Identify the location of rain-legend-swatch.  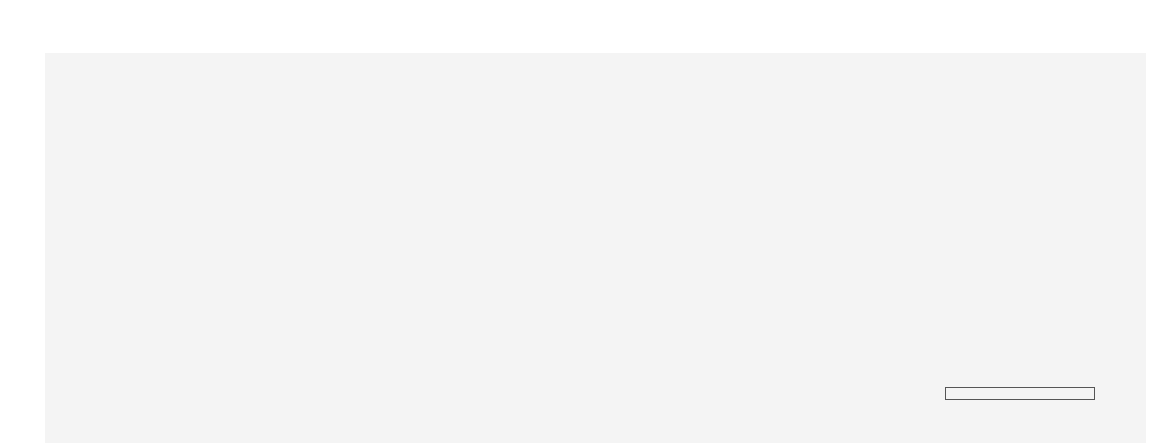
(142, 397).